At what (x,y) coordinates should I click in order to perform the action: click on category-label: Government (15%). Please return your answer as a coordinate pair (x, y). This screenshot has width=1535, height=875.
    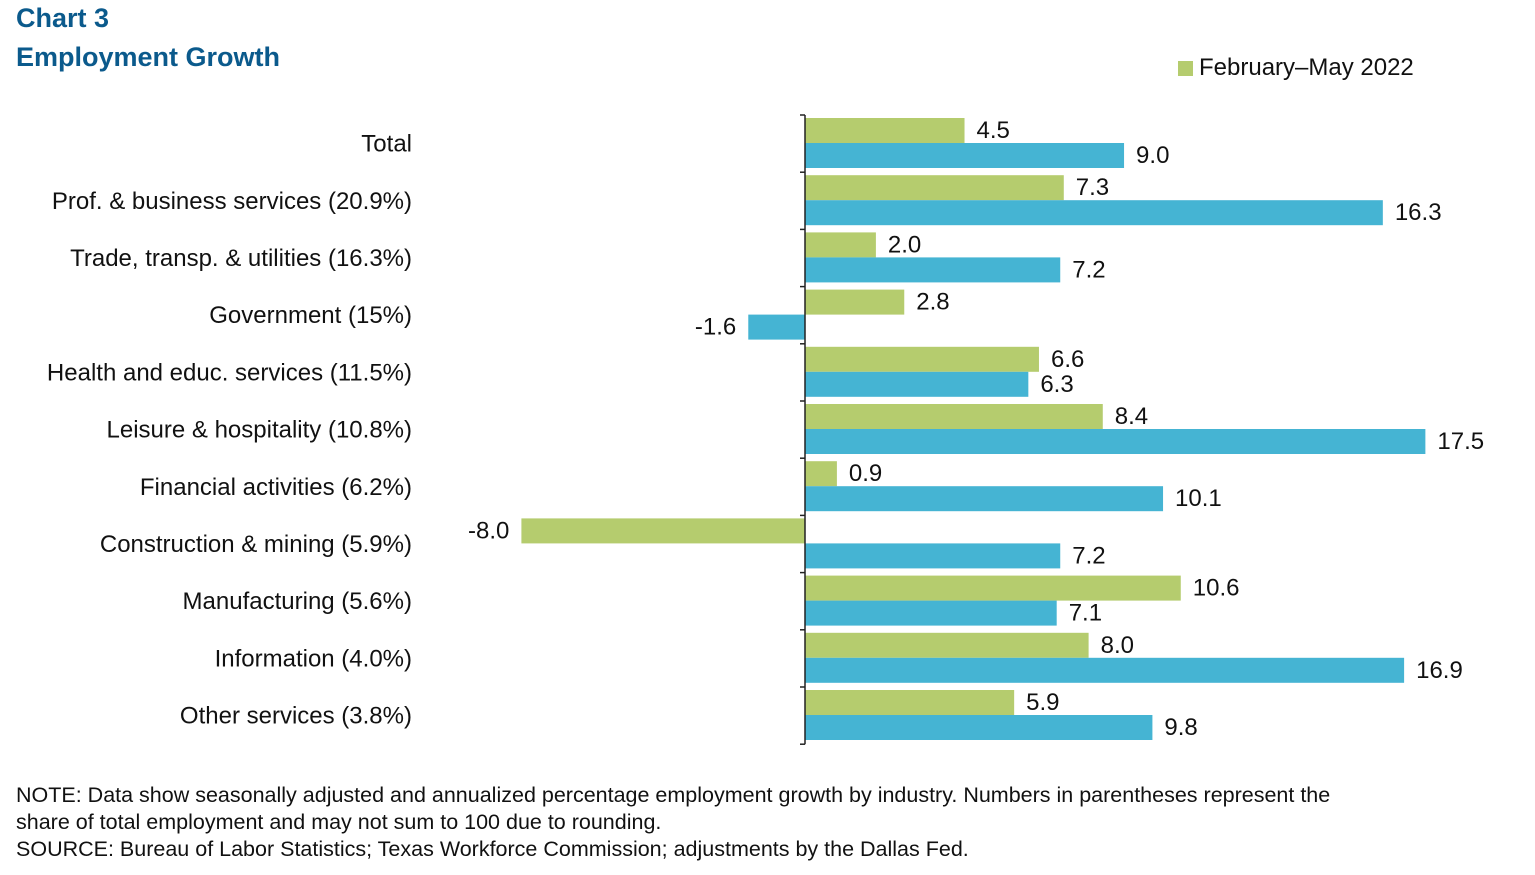
    Looking at the image, I should click on (310, 315).